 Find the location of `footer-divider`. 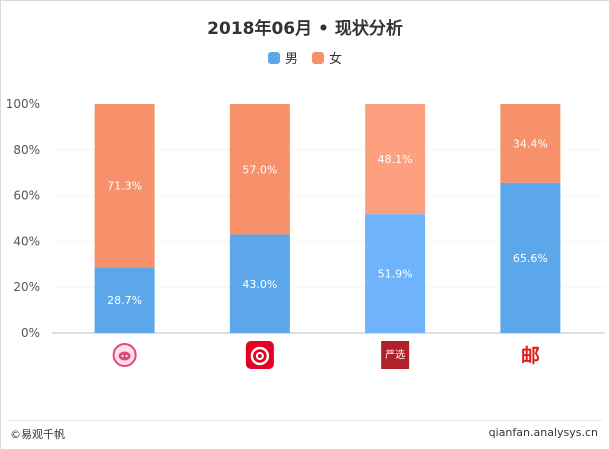

footer-divider is located at coordinates (305, 420).